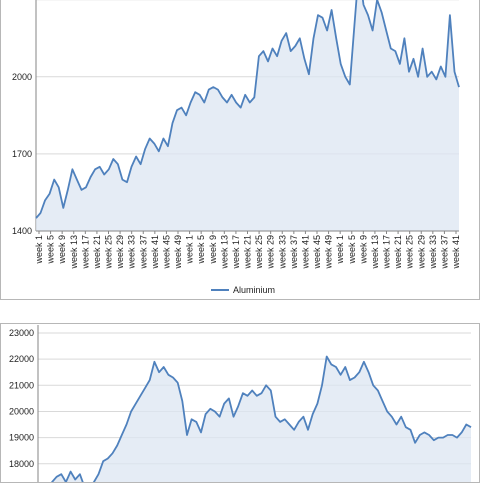  I want to click on second-chart-y-tick-label: 21000, so click(21, 385).